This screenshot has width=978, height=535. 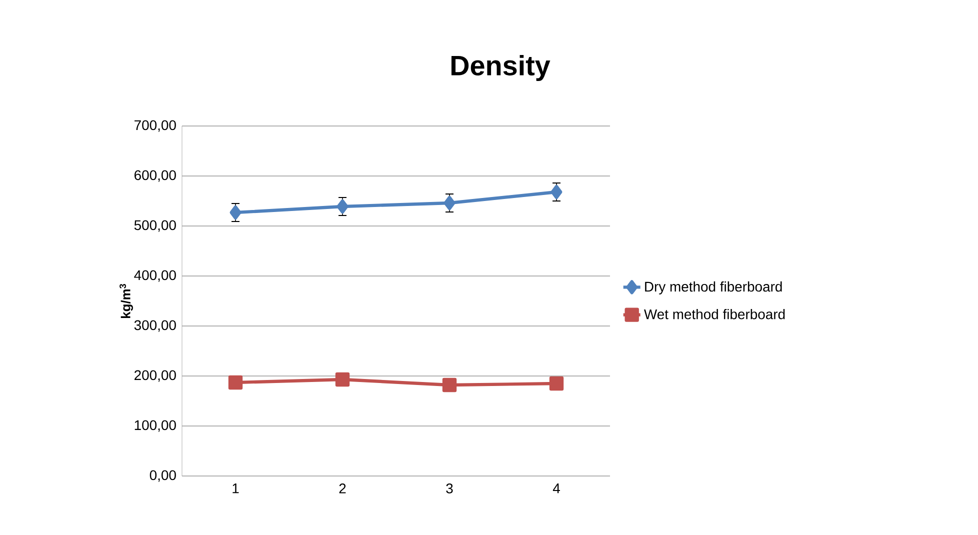 I want to click on y-tick-label: 500,00, so click(x=155, y=226).